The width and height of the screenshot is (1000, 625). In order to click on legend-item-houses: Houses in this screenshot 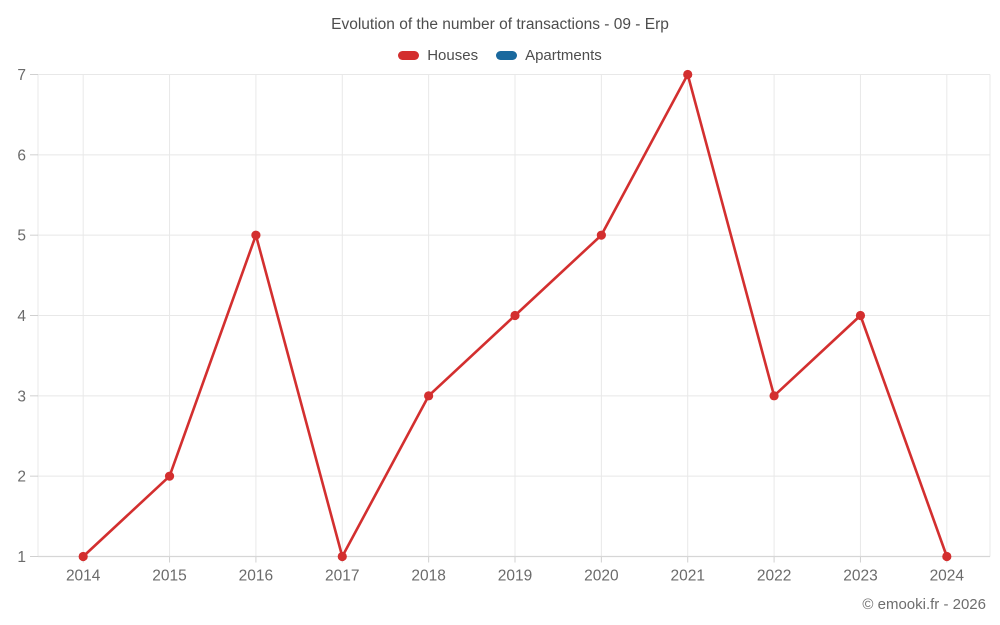, I will do `click(438, 55)`.